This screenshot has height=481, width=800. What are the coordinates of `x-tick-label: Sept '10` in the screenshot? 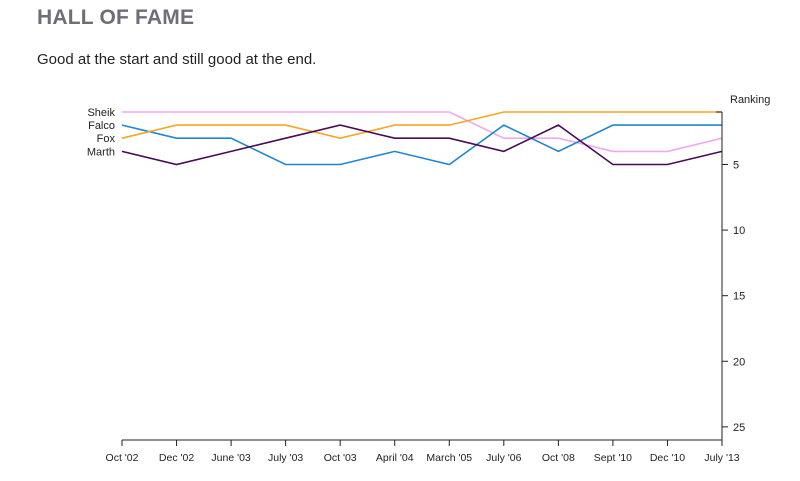 It's located at (613, 458).